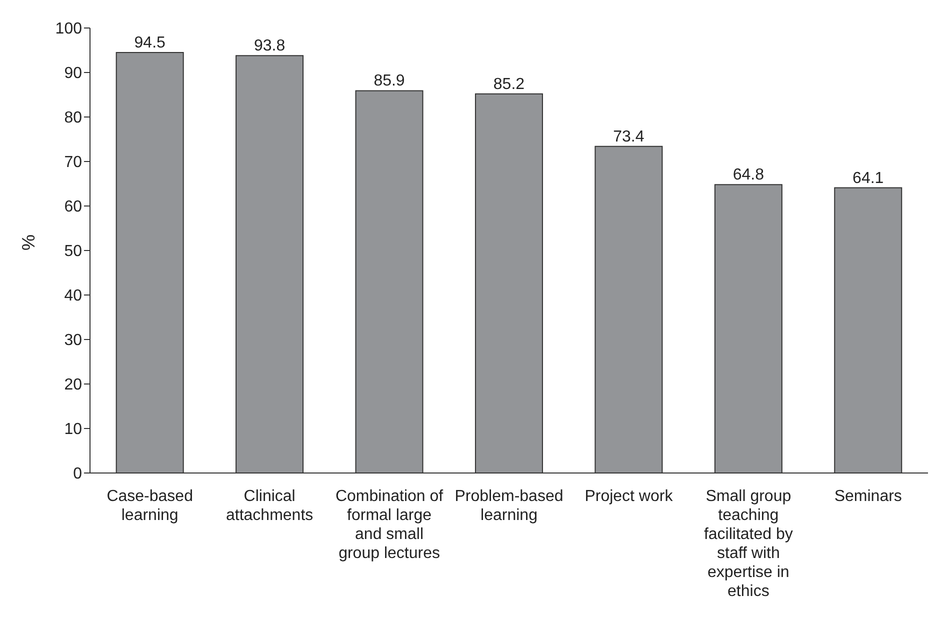 The image size is (938, 637). I want to click on y-tick-label: 100, so click(68, 29).